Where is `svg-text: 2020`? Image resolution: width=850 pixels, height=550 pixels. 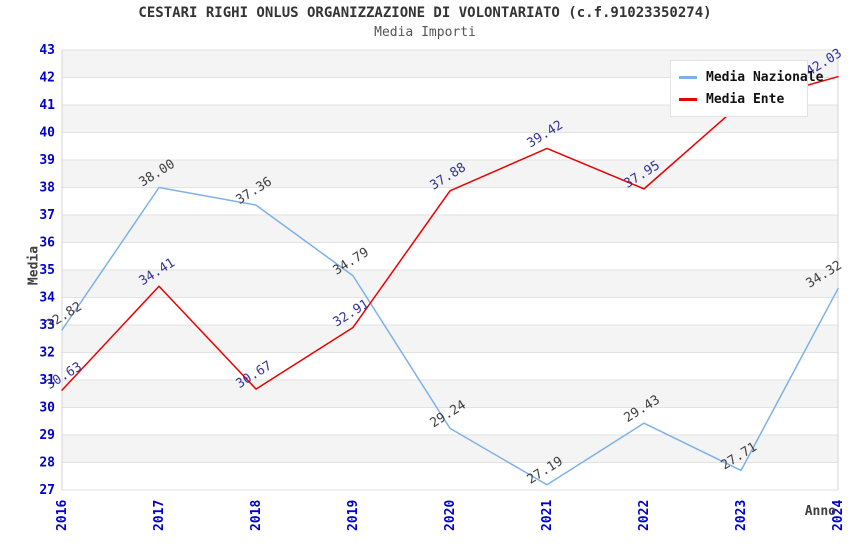
svg-text: 2020 is located at coordinates (450, 515).